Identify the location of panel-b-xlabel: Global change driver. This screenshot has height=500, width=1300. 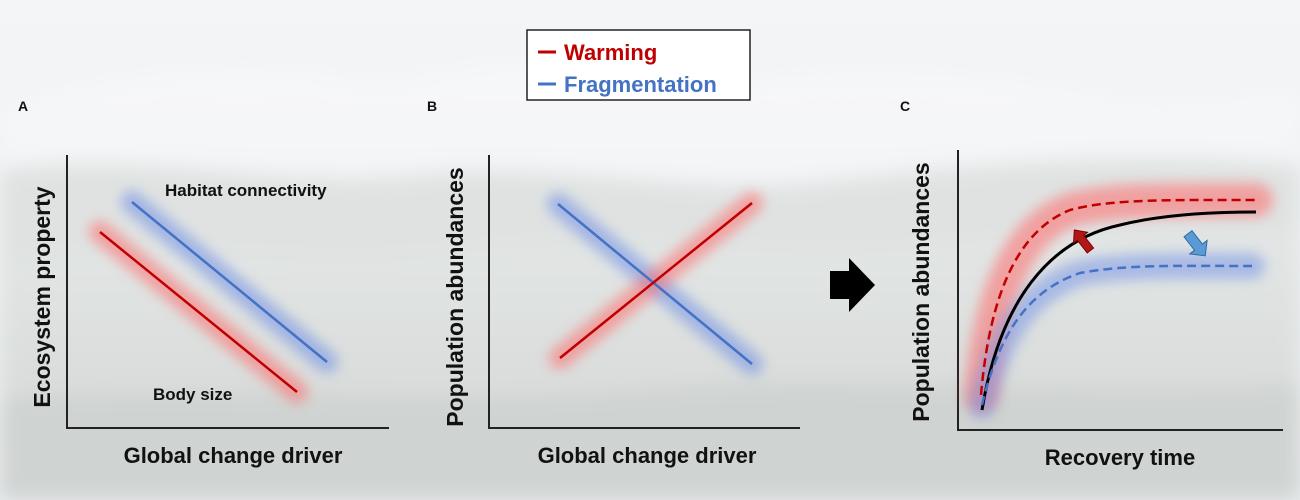
(647, 455).